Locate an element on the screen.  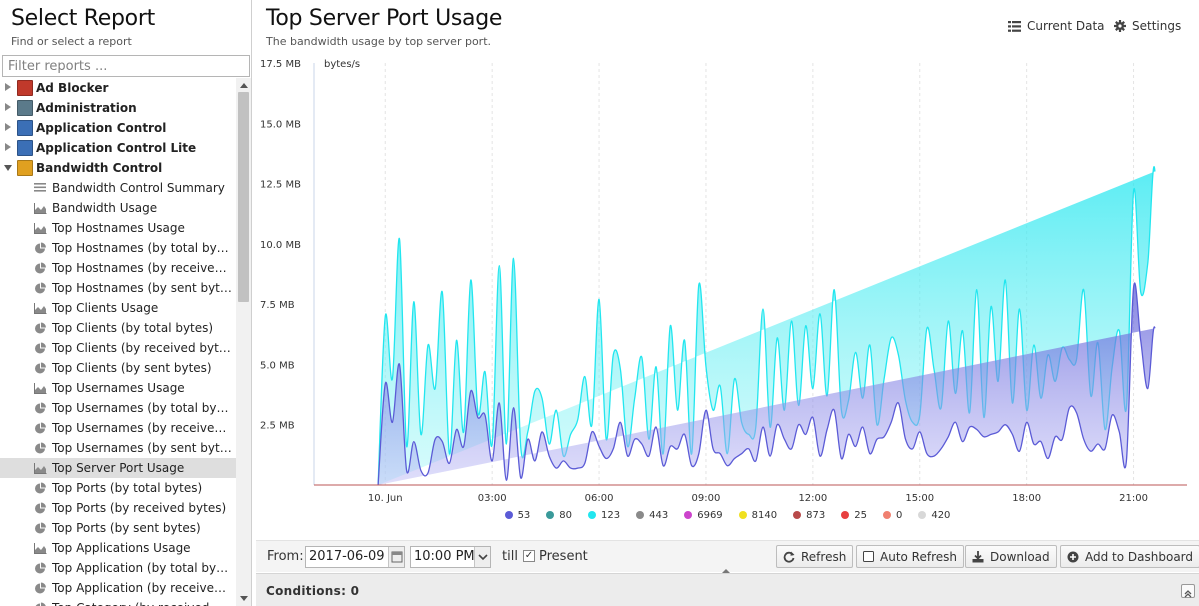
legend-label: 8140 is located at coordinates (764, 515).